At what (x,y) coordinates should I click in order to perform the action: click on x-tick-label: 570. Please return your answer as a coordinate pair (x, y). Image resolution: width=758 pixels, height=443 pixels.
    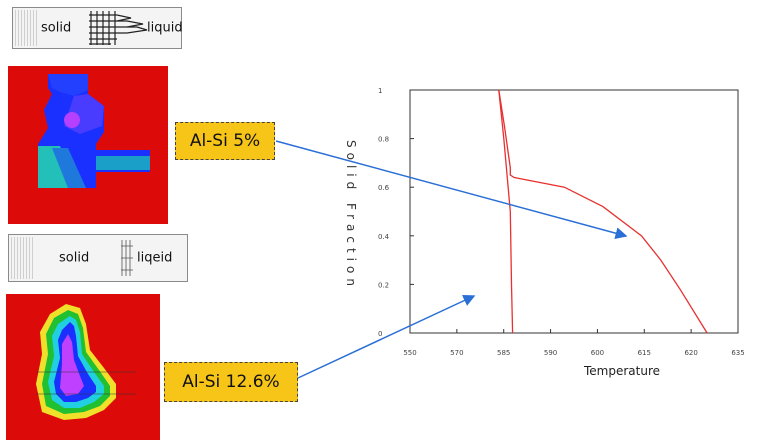
    Looking at the image, I should click on (456, 353).